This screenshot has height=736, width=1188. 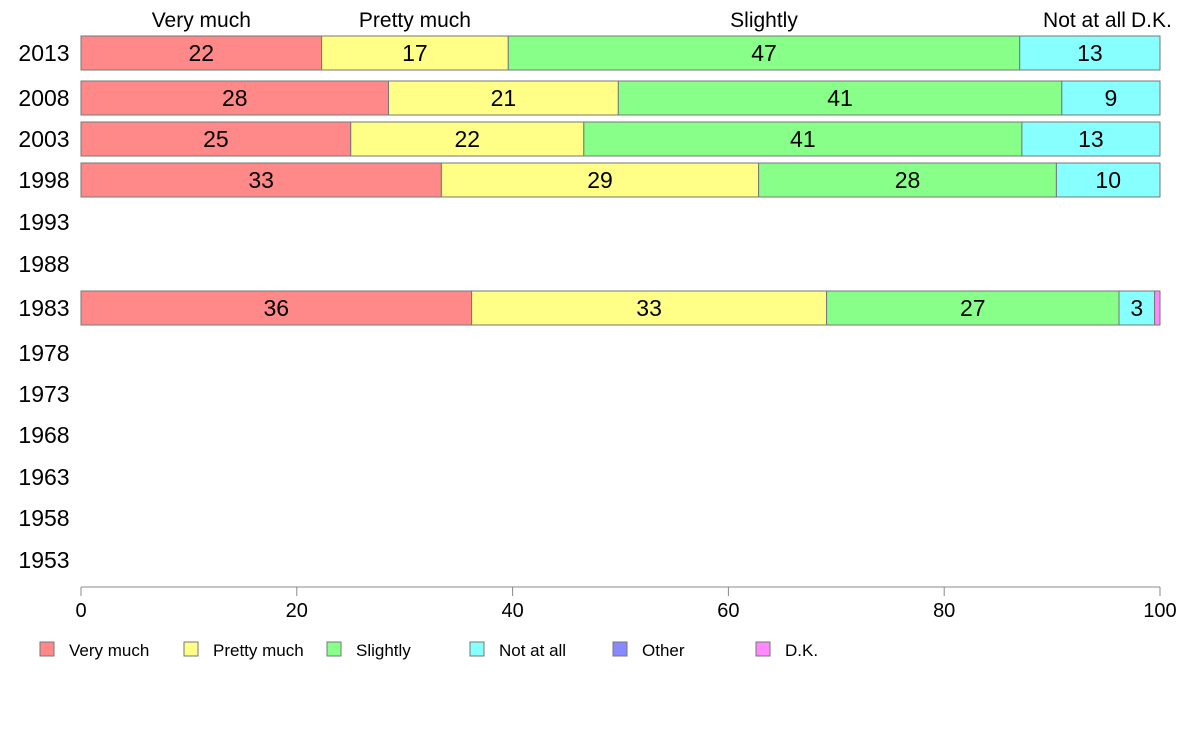 What do you see at coordinates (109, 650) in the screenshot?
I see `legend-label-very-much: Very much` at bounding box center [109, 650].